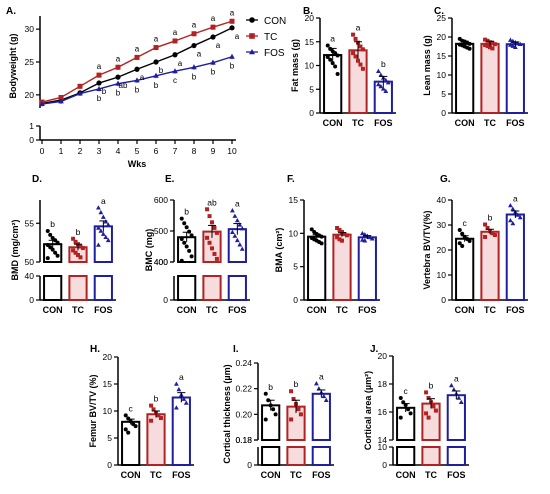 This screenshot has width=550, height=494. What do you see at coordinates (310, 42) in the screenshot?
I see `y-tick-label: 15` at bounding box center [310, 42].